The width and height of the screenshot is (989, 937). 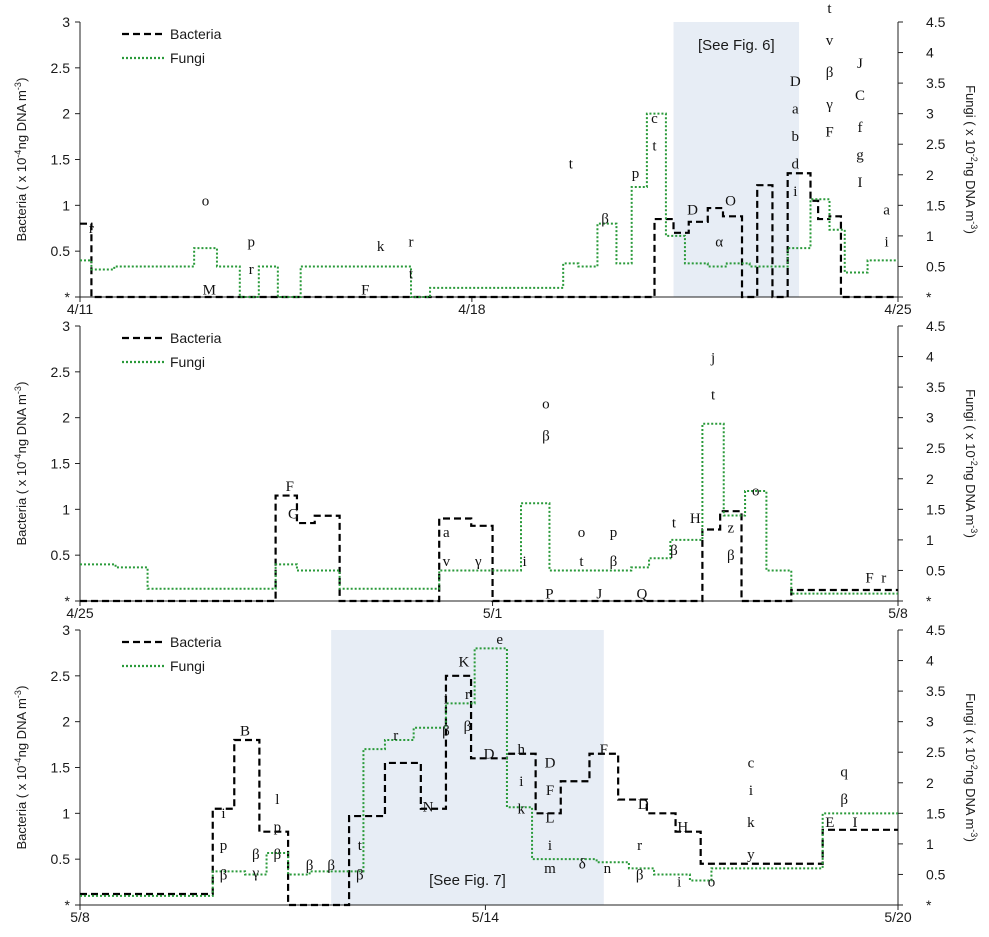 What do you see at coordinates (936, 266) in the screenshot?
I see `right-tick-label: 0.5` at bounding box center [936, 266].